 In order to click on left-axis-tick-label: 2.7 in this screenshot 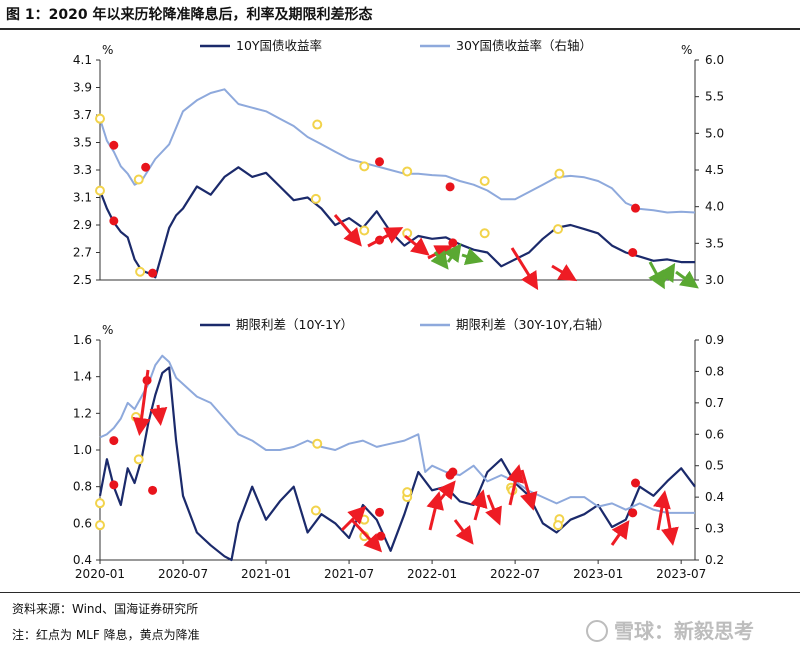, I will do `click(82, 253)`.